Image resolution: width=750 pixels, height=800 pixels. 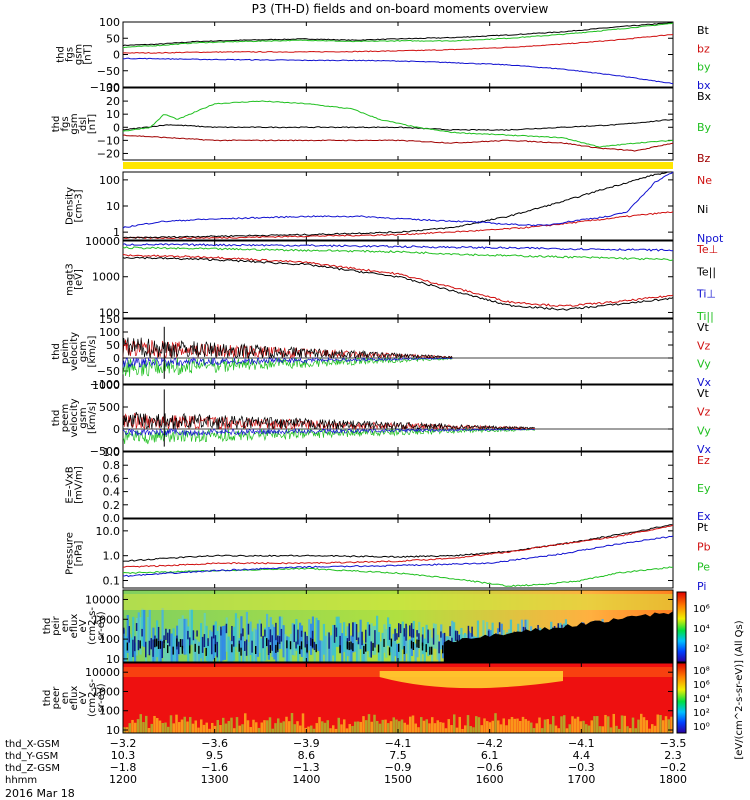 What do you see at coordinates (673, 767) in the screenshot?
I see `axis-row-value: −0.2` at bounding box center [673, 767].